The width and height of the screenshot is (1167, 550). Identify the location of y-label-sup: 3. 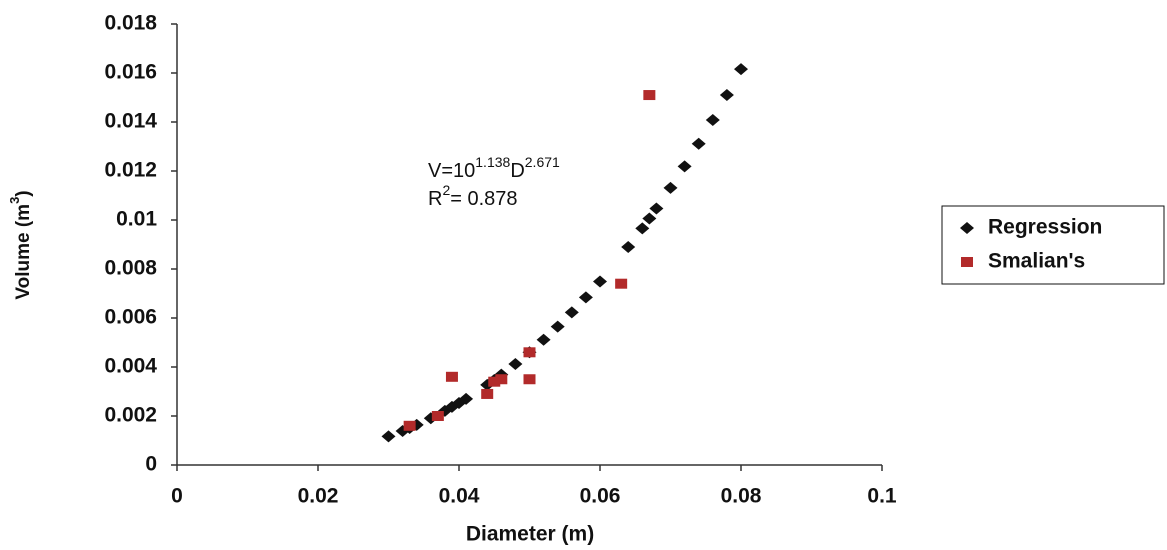
(14, 200).